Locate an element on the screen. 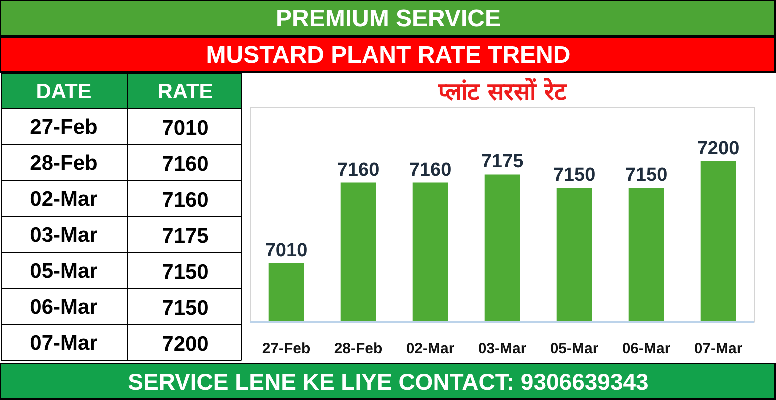 This screenshot has width=776, height=400. data-label: 7175 is located at coordinates (502, 162).